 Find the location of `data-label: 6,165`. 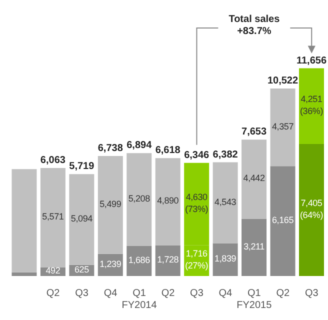

data-label: 6,165 is located at coordinates (283, 220).